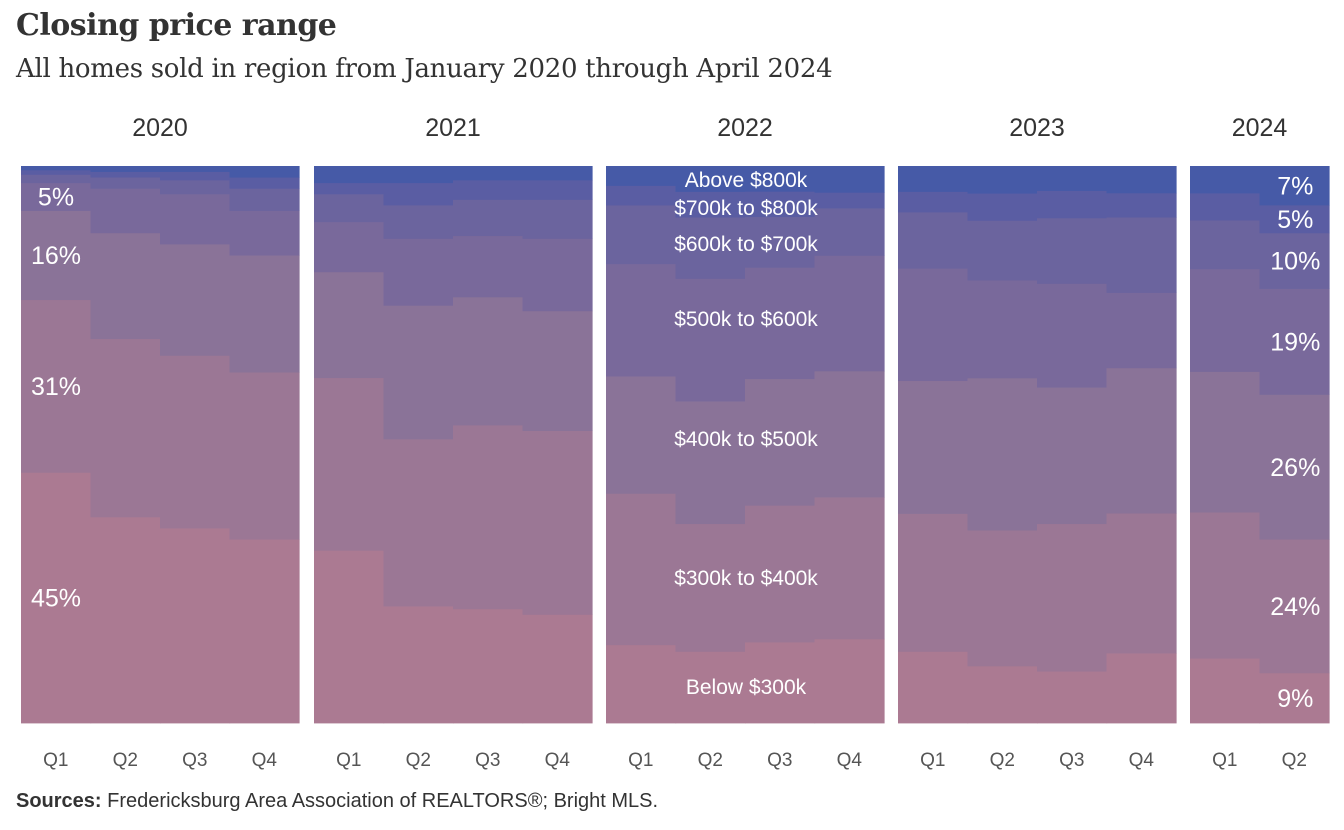  Describe the element at coordinates (194, 760) in the screenshot. I see `quarter-label-2020-q3: Q3` at that location.